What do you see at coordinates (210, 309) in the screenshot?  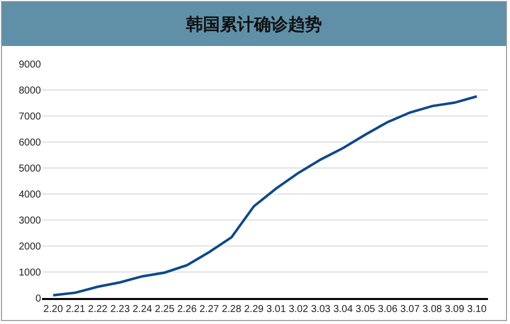 I see `x-tick-label: 2.27` at bounding box center [210, 309].